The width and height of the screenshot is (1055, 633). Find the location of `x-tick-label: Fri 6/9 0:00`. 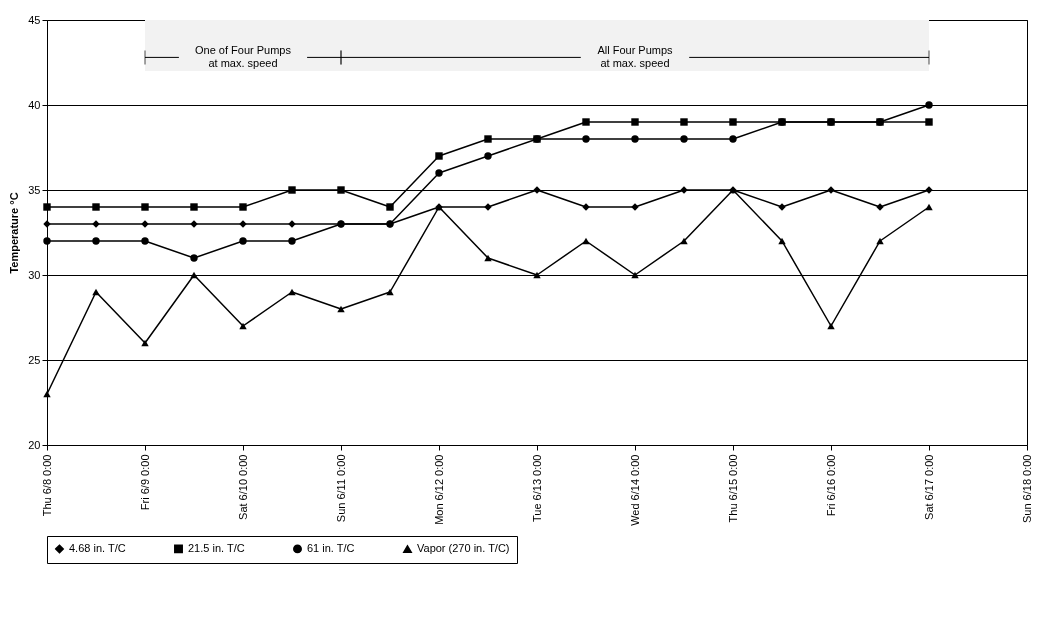

x-tick-label: Fri 6/9 0:00 is located at coordinates (144, 482).